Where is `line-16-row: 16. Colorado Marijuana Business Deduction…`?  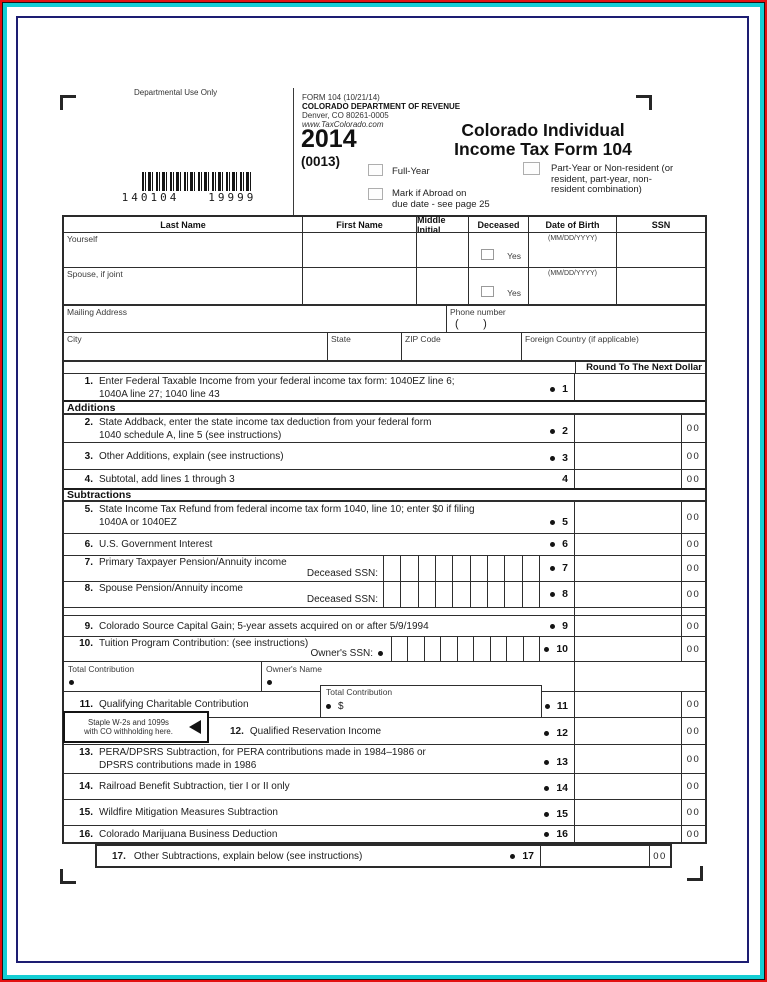 line-16-row: 16. Colorado Marijuana Business Deduction… is located at coordinates (384, 833).